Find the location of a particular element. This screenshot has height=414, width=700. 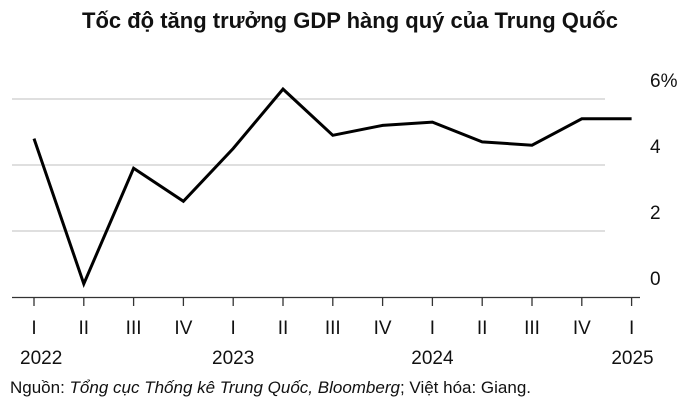

year-label: 2024 is located at coordinates (432, 358).